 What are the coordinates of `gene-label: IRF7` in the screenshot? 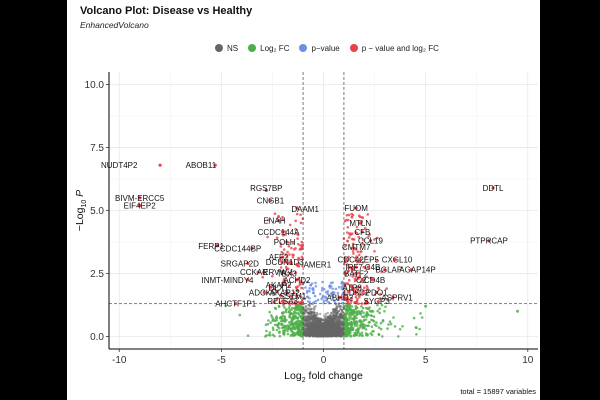 It's located at (354, 267).